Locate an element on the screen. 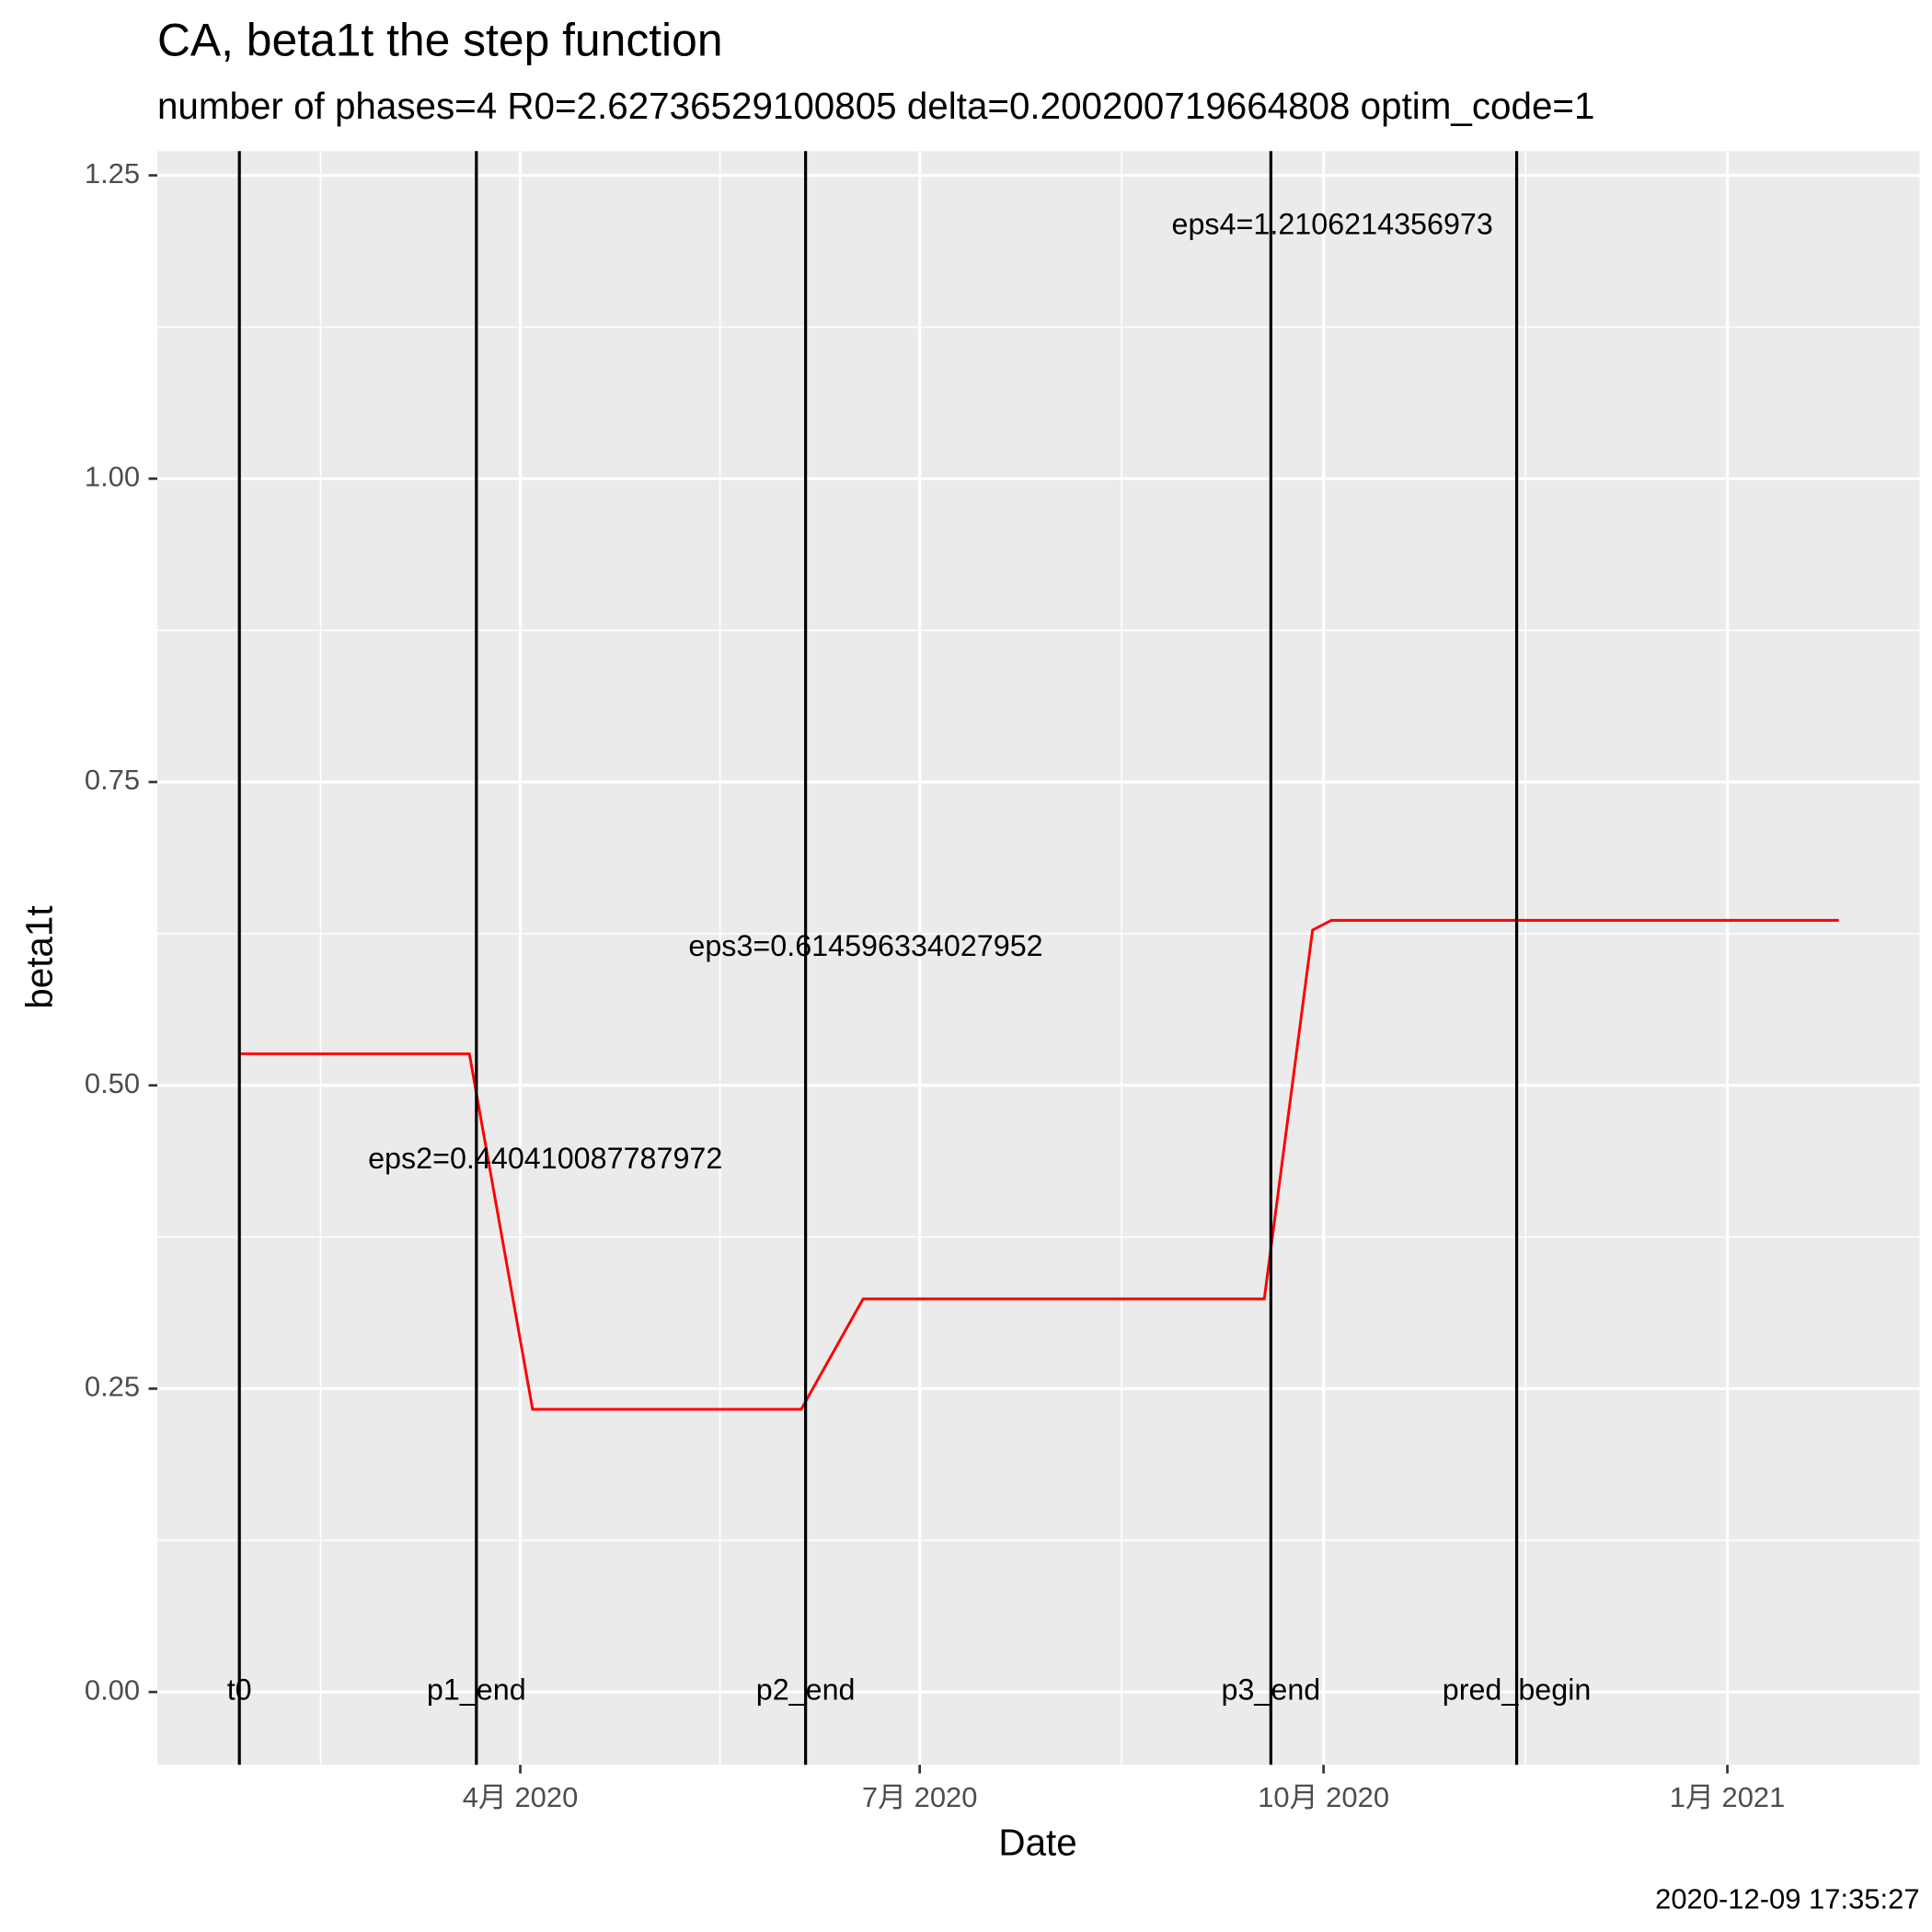 Image resolution: width=1932 pixels, height=1932 pixels. x-axis-title: Date is located at coordinates (1037, 1842).